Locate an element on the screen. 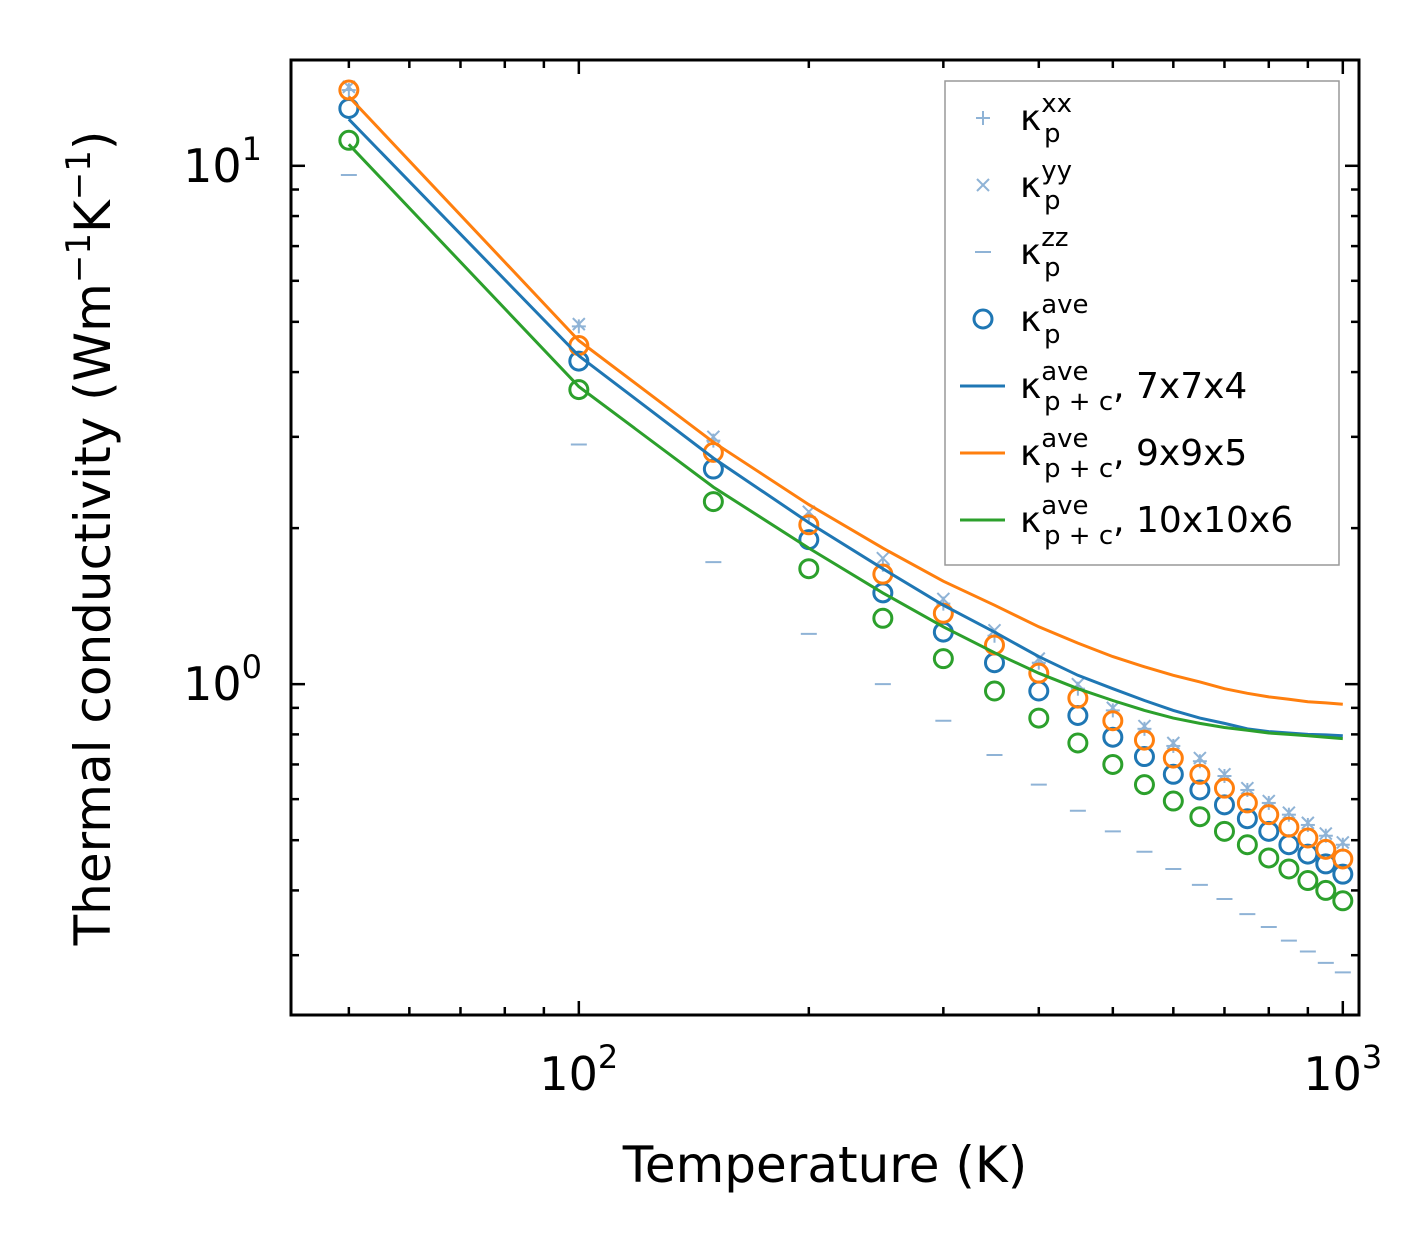 Image resolution: width=1421 pixels, height=1254 pixels. y-axis-title-exp1: −1 is located at coordinates (79, 258).